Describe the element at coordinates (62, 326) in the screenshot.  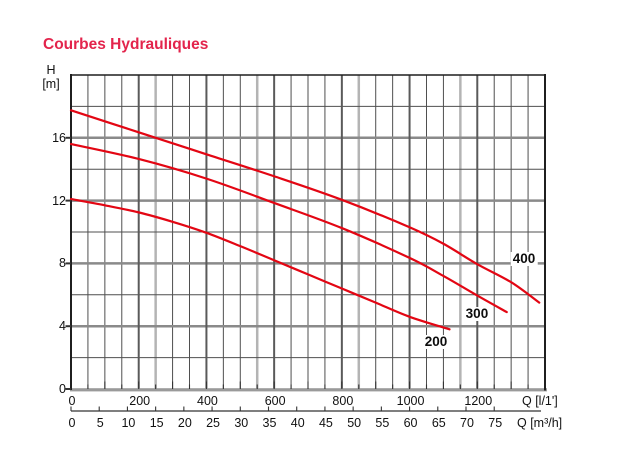
I see `y-tick-label: 4` at that location.